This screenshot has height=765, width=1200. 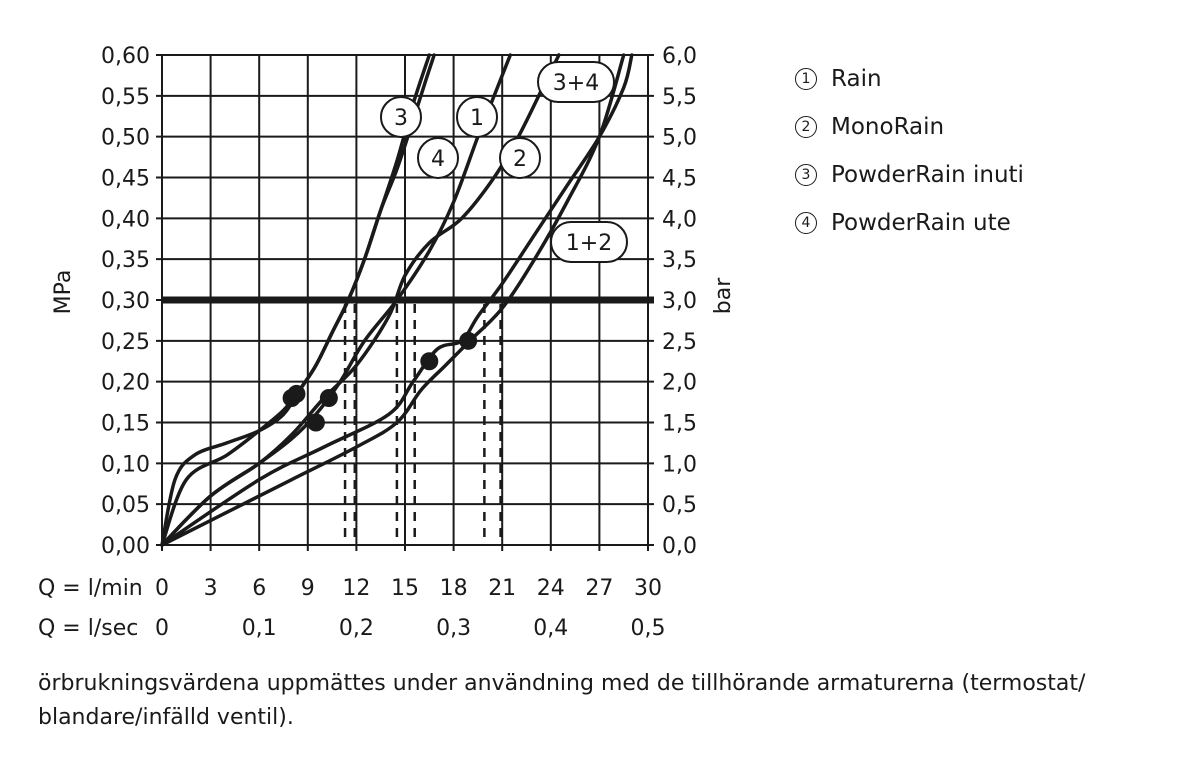 I want to click on x-tick-label-lmin: 30, so click(x=648, y=588).